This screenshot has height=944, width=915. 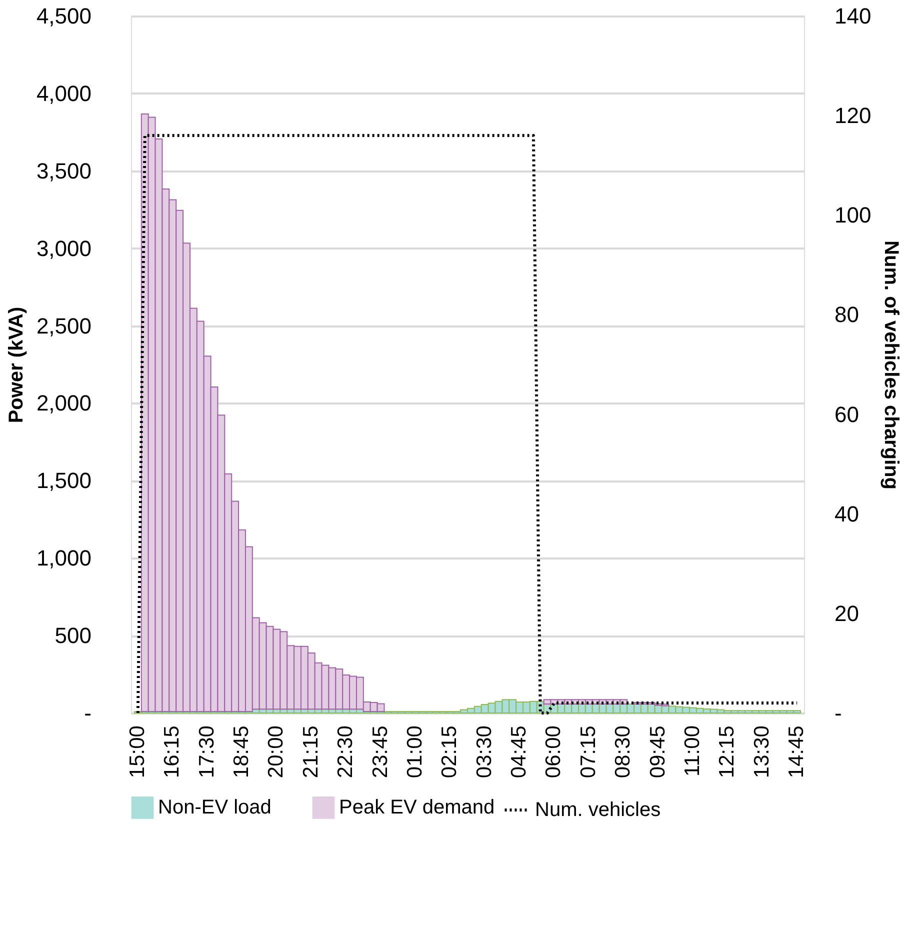 What do you see at coordinates (838, 713) in the screenshot?
I see `y2-tick-label: -` at bounding box center [838, 713].